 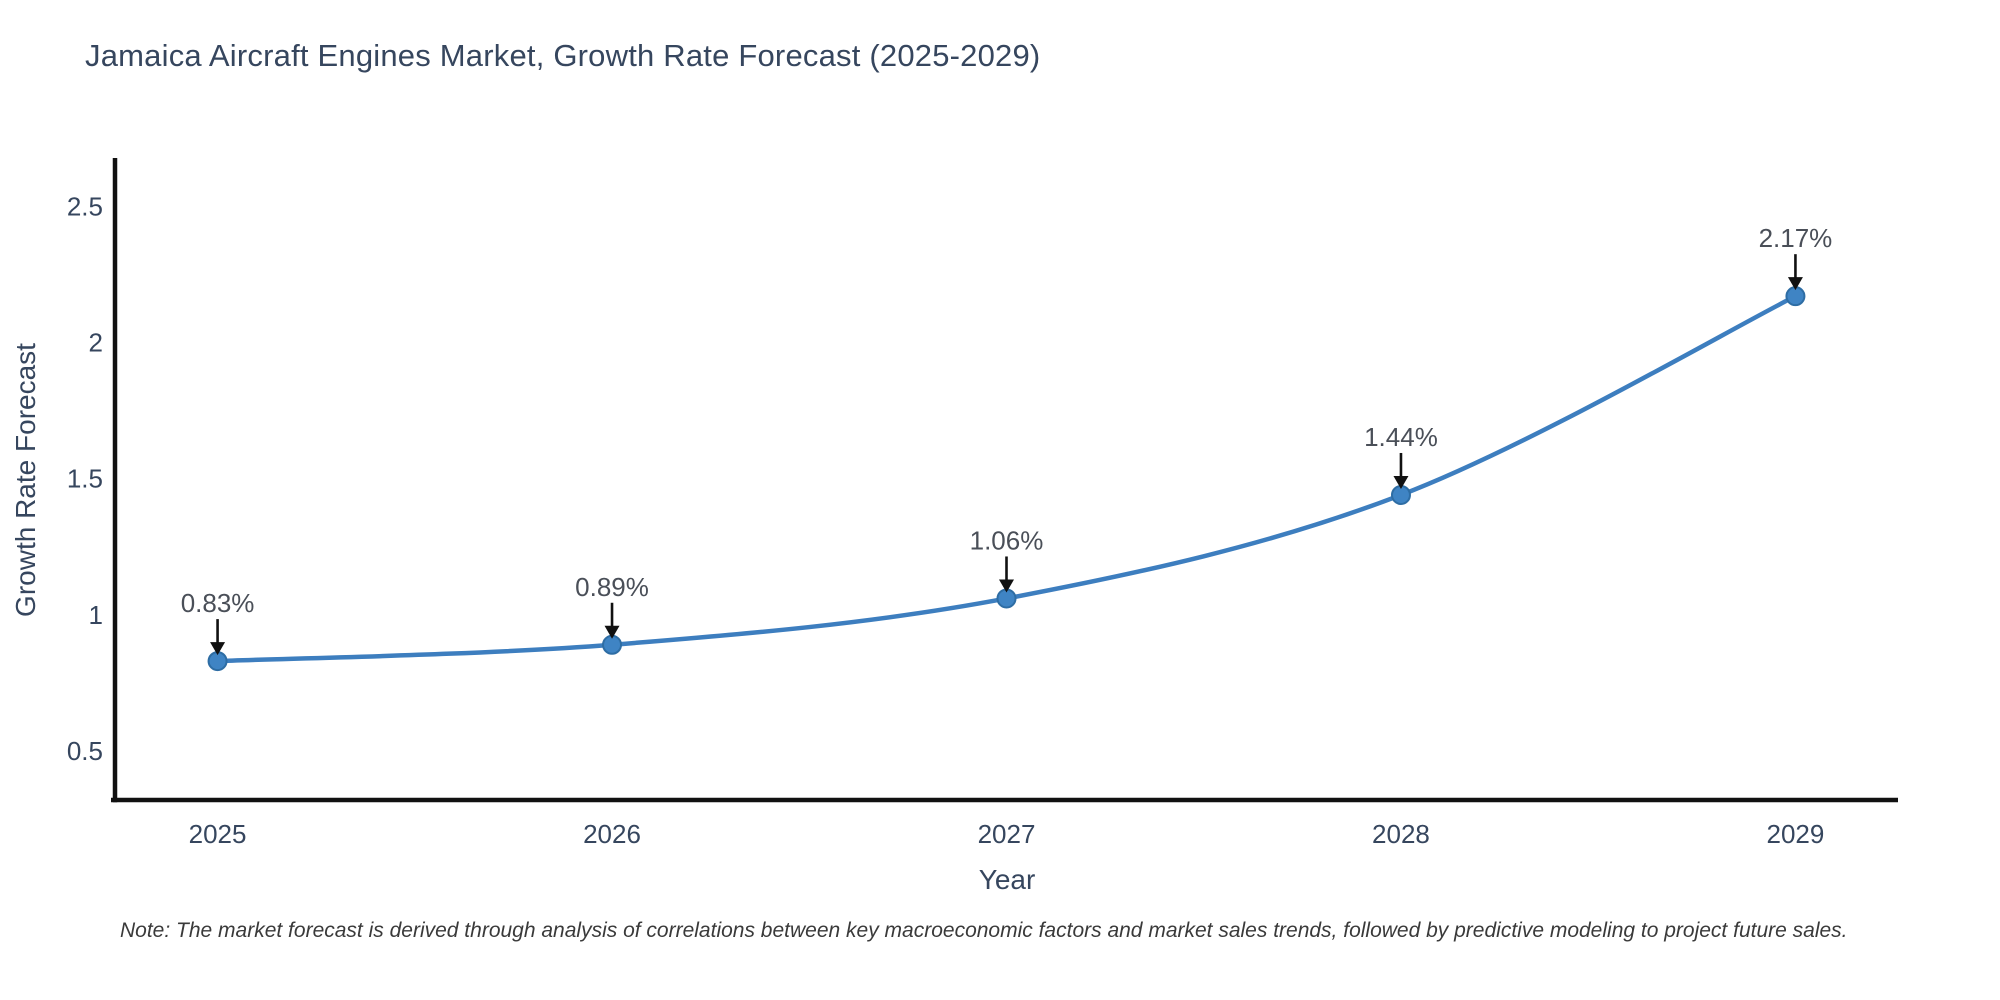 I want to click on point-annotation-label: 0.83%, so click(x=218, y=603).